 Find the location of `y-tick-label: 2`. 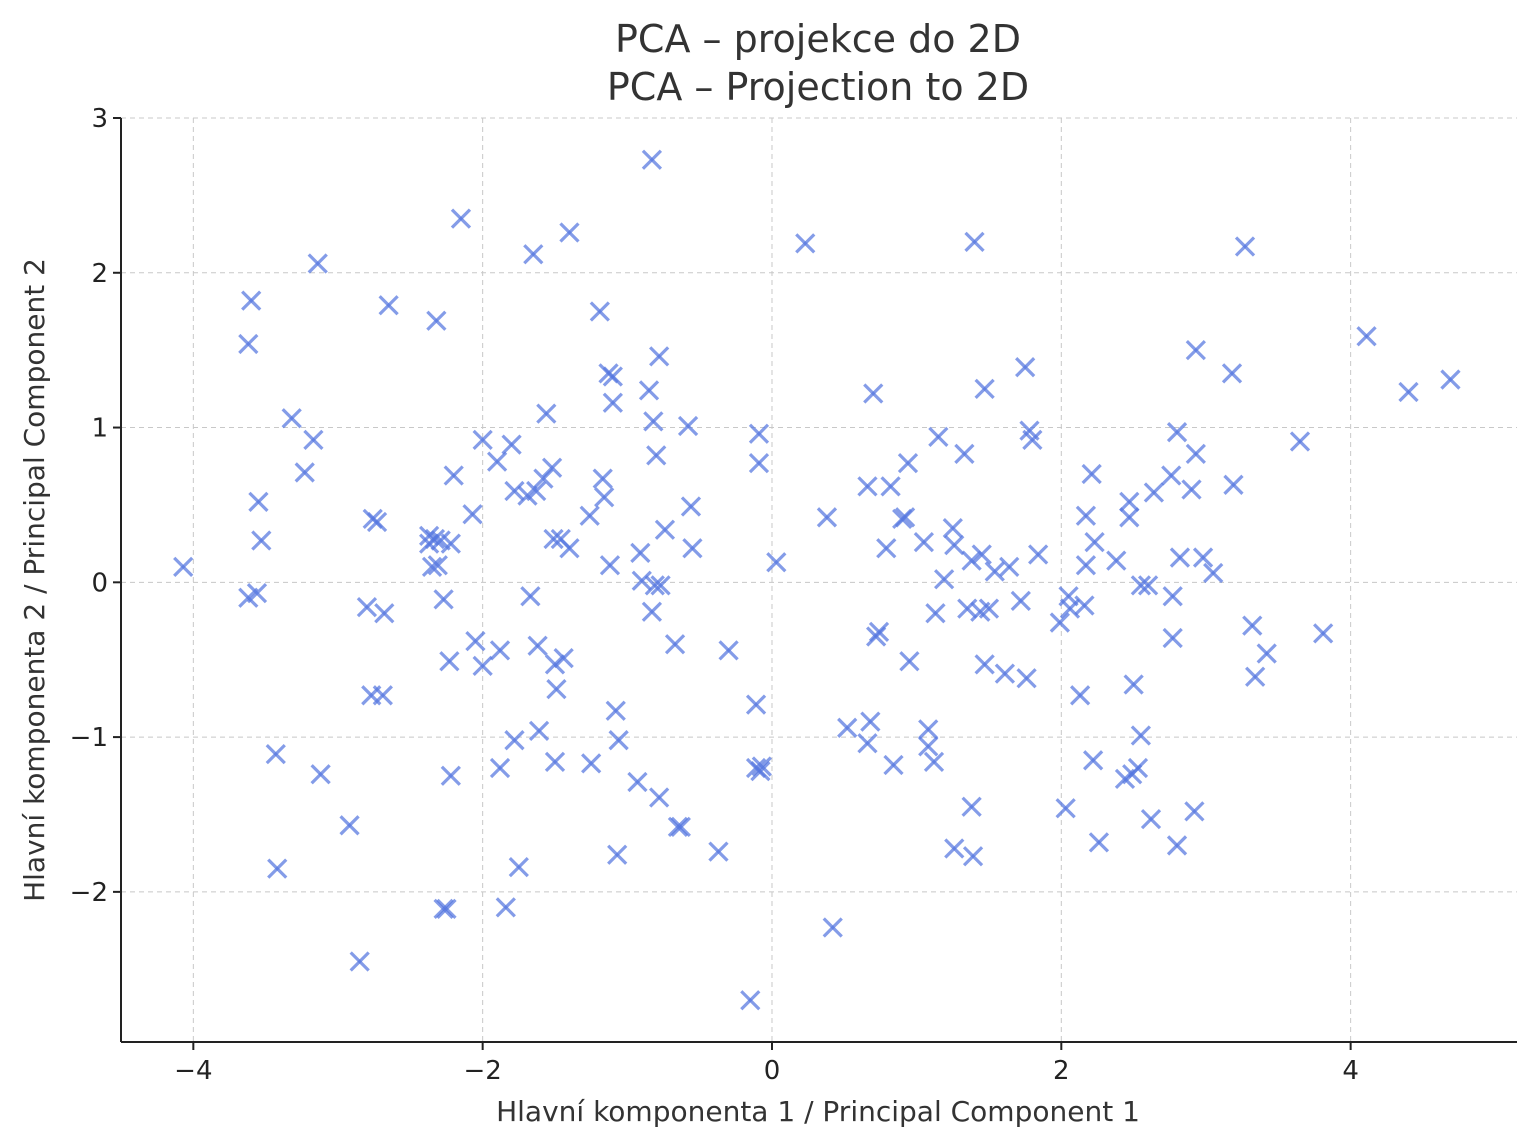

y-tick-label: 2 is located at coordinates (99, 274).